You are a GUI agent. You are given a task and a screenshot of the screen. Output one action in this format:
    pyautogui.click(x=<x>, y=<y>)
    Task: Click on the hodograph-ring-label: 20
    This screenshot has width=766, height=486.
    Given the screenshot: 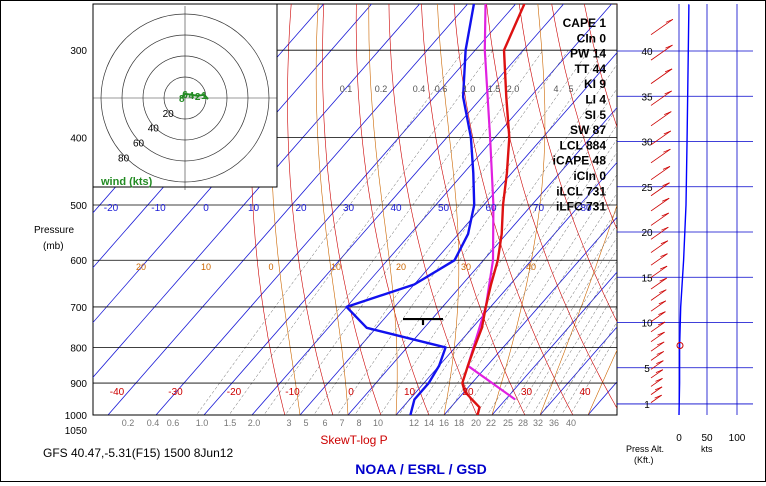 What is the action you would take?
    pyautogui.click(x=169, y=114)
    